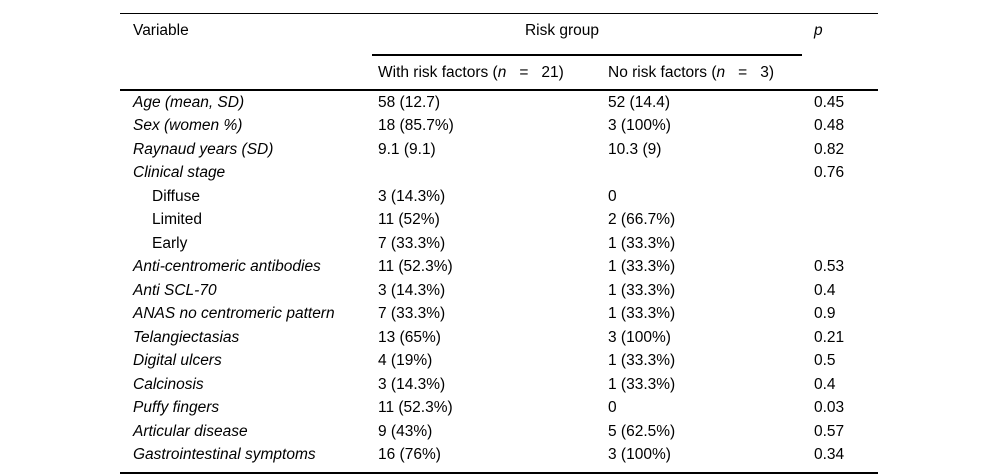 This screenshot has height=475, width=1000. I want to click on column-header-with-risk-factors: With risk factors (n = 21), so click(487, 72).